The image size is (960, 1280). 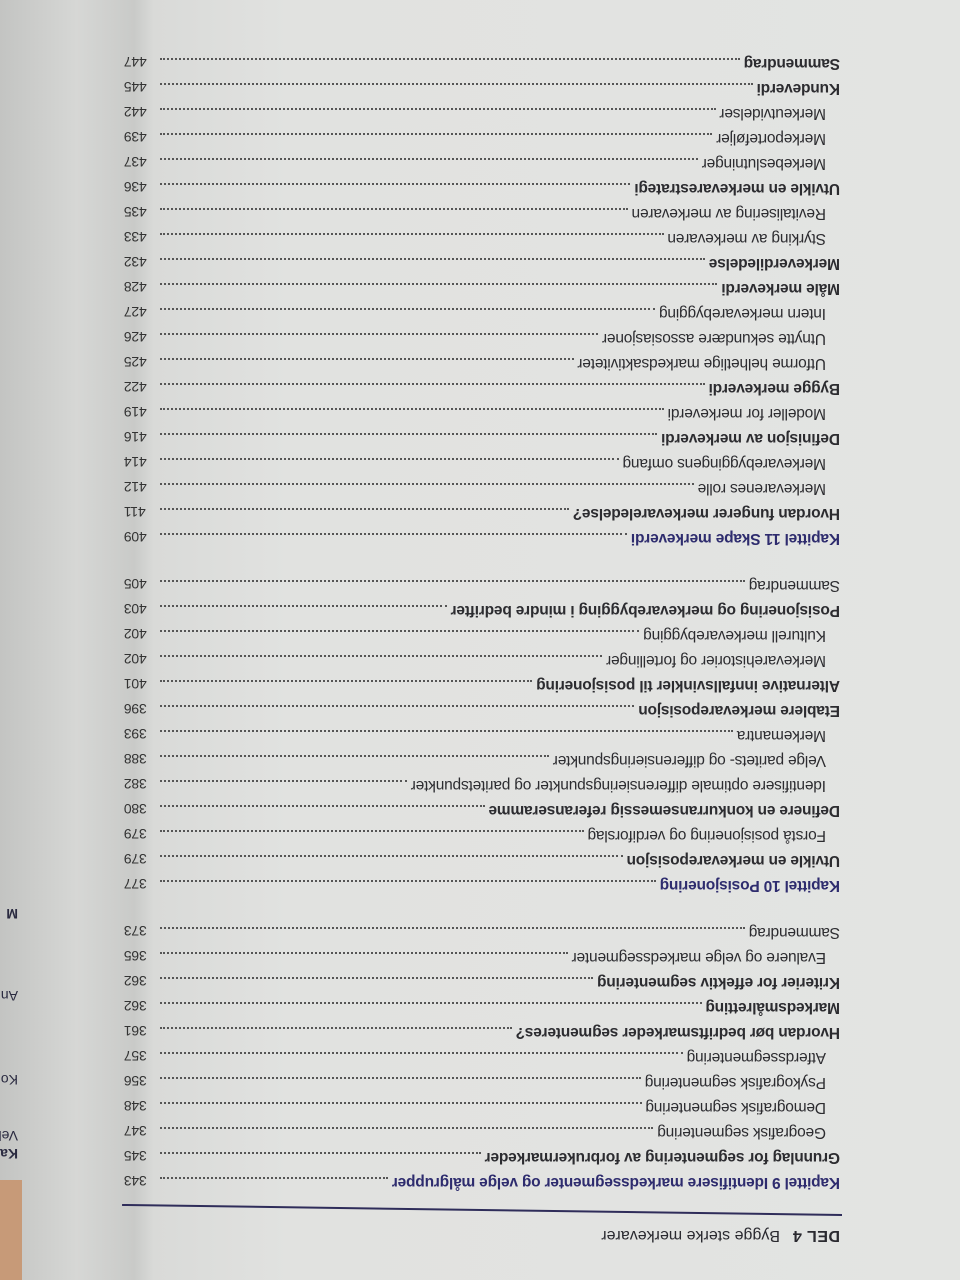 What do you see at coordinates (482, 291) in the screenshot?
I see `toc-entry: Måle merkeverdi 428` at bounding box center [482, 291].